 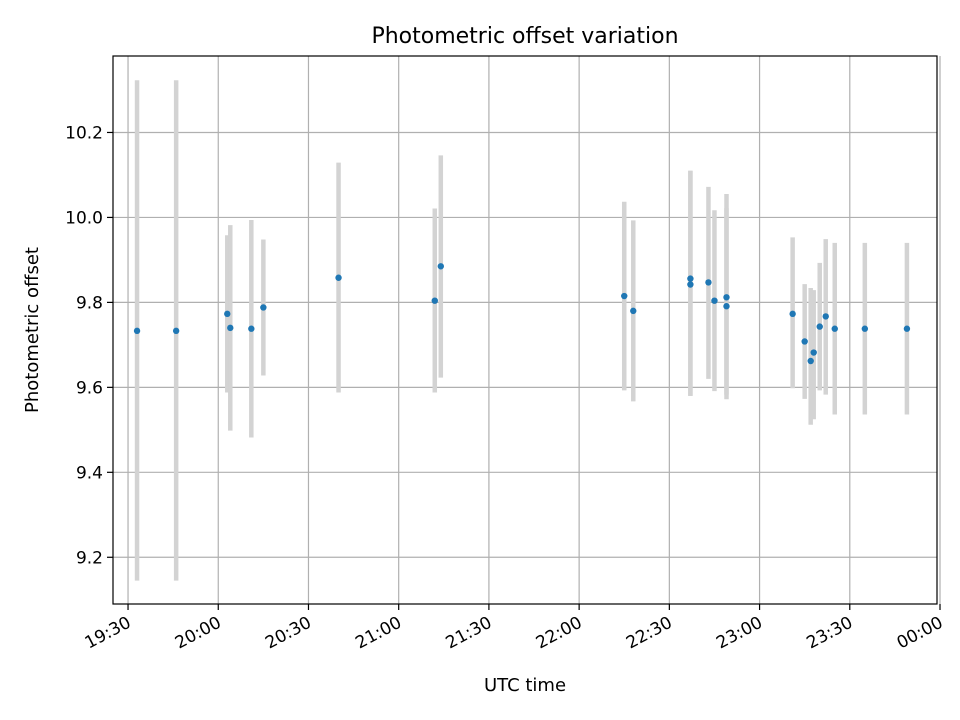 What do you see at coordinates (525, 685) in the screenshot?
I see `x-axis-label: UTC time` at bounding box center [525, 685].